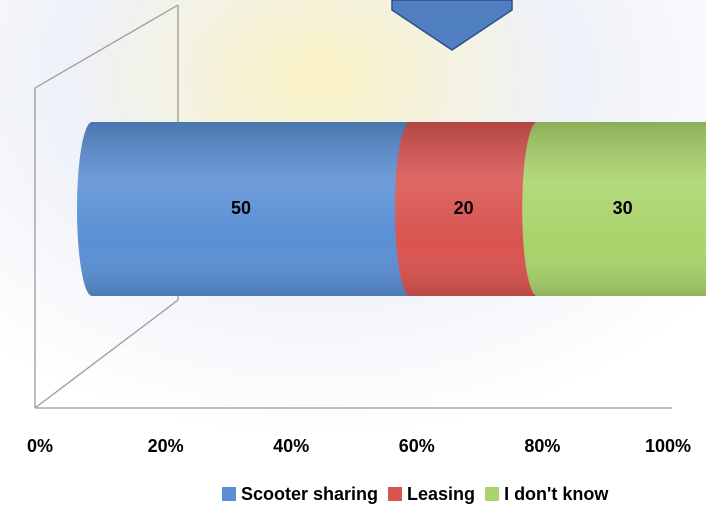  Describe the element at coordinates (106, 46) in the screenshot. I see `wall-top` at that location.